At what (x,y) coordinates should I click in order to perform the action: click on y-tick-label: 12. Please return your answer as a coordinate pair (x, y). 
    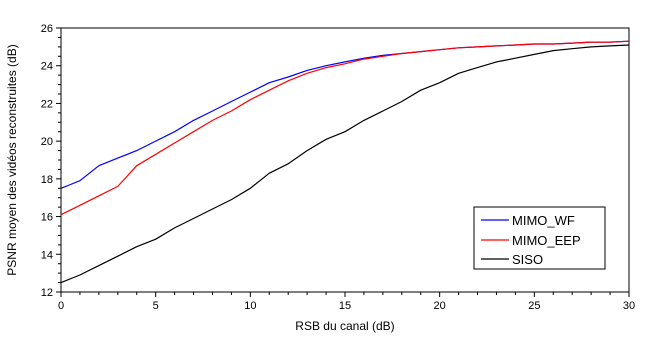
    Looking at the image, I should click on (47, 293).